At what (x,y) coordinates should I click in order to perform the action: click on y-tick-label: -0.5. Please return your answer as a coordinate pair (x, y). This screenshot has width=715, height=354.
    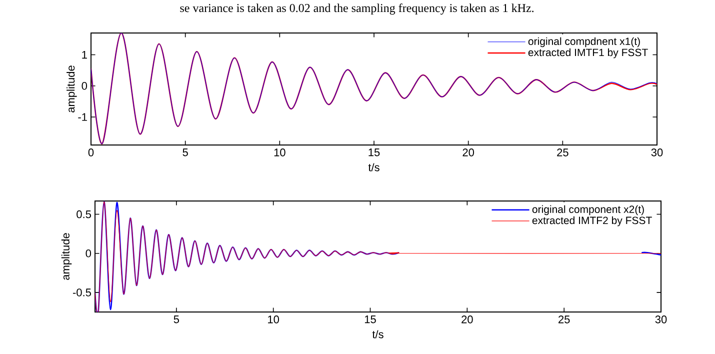
    Looking at the image, I should click on (82, 292).